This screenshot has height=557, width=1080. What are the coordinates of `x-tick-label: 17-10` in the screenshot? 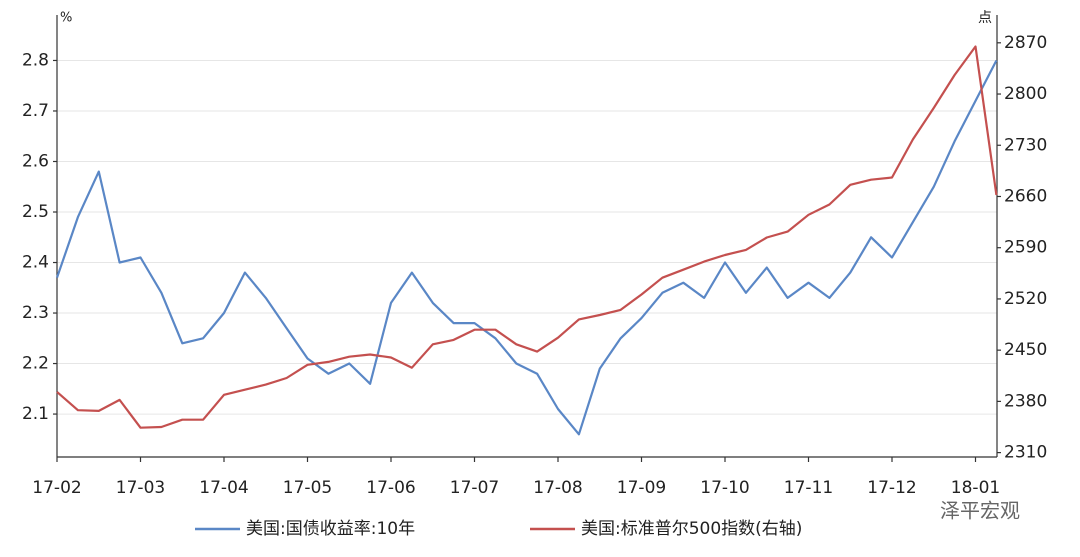 It's located at (724, 488).